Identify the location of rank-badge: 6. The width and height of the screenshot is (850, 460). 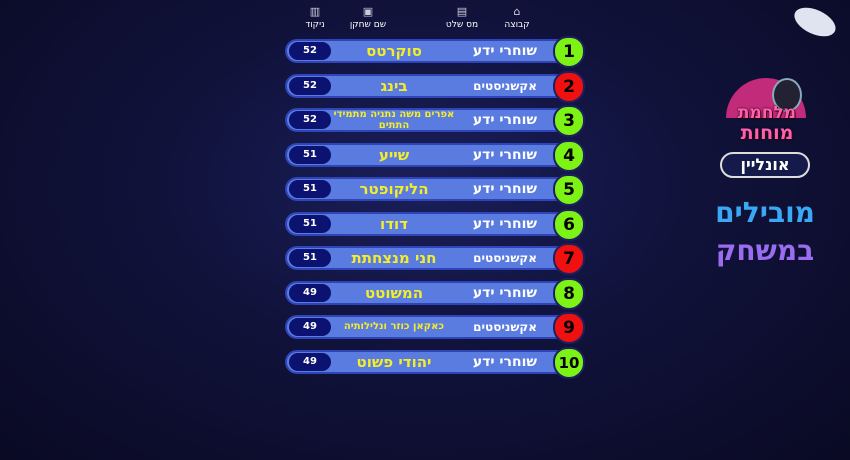
(569, 224).